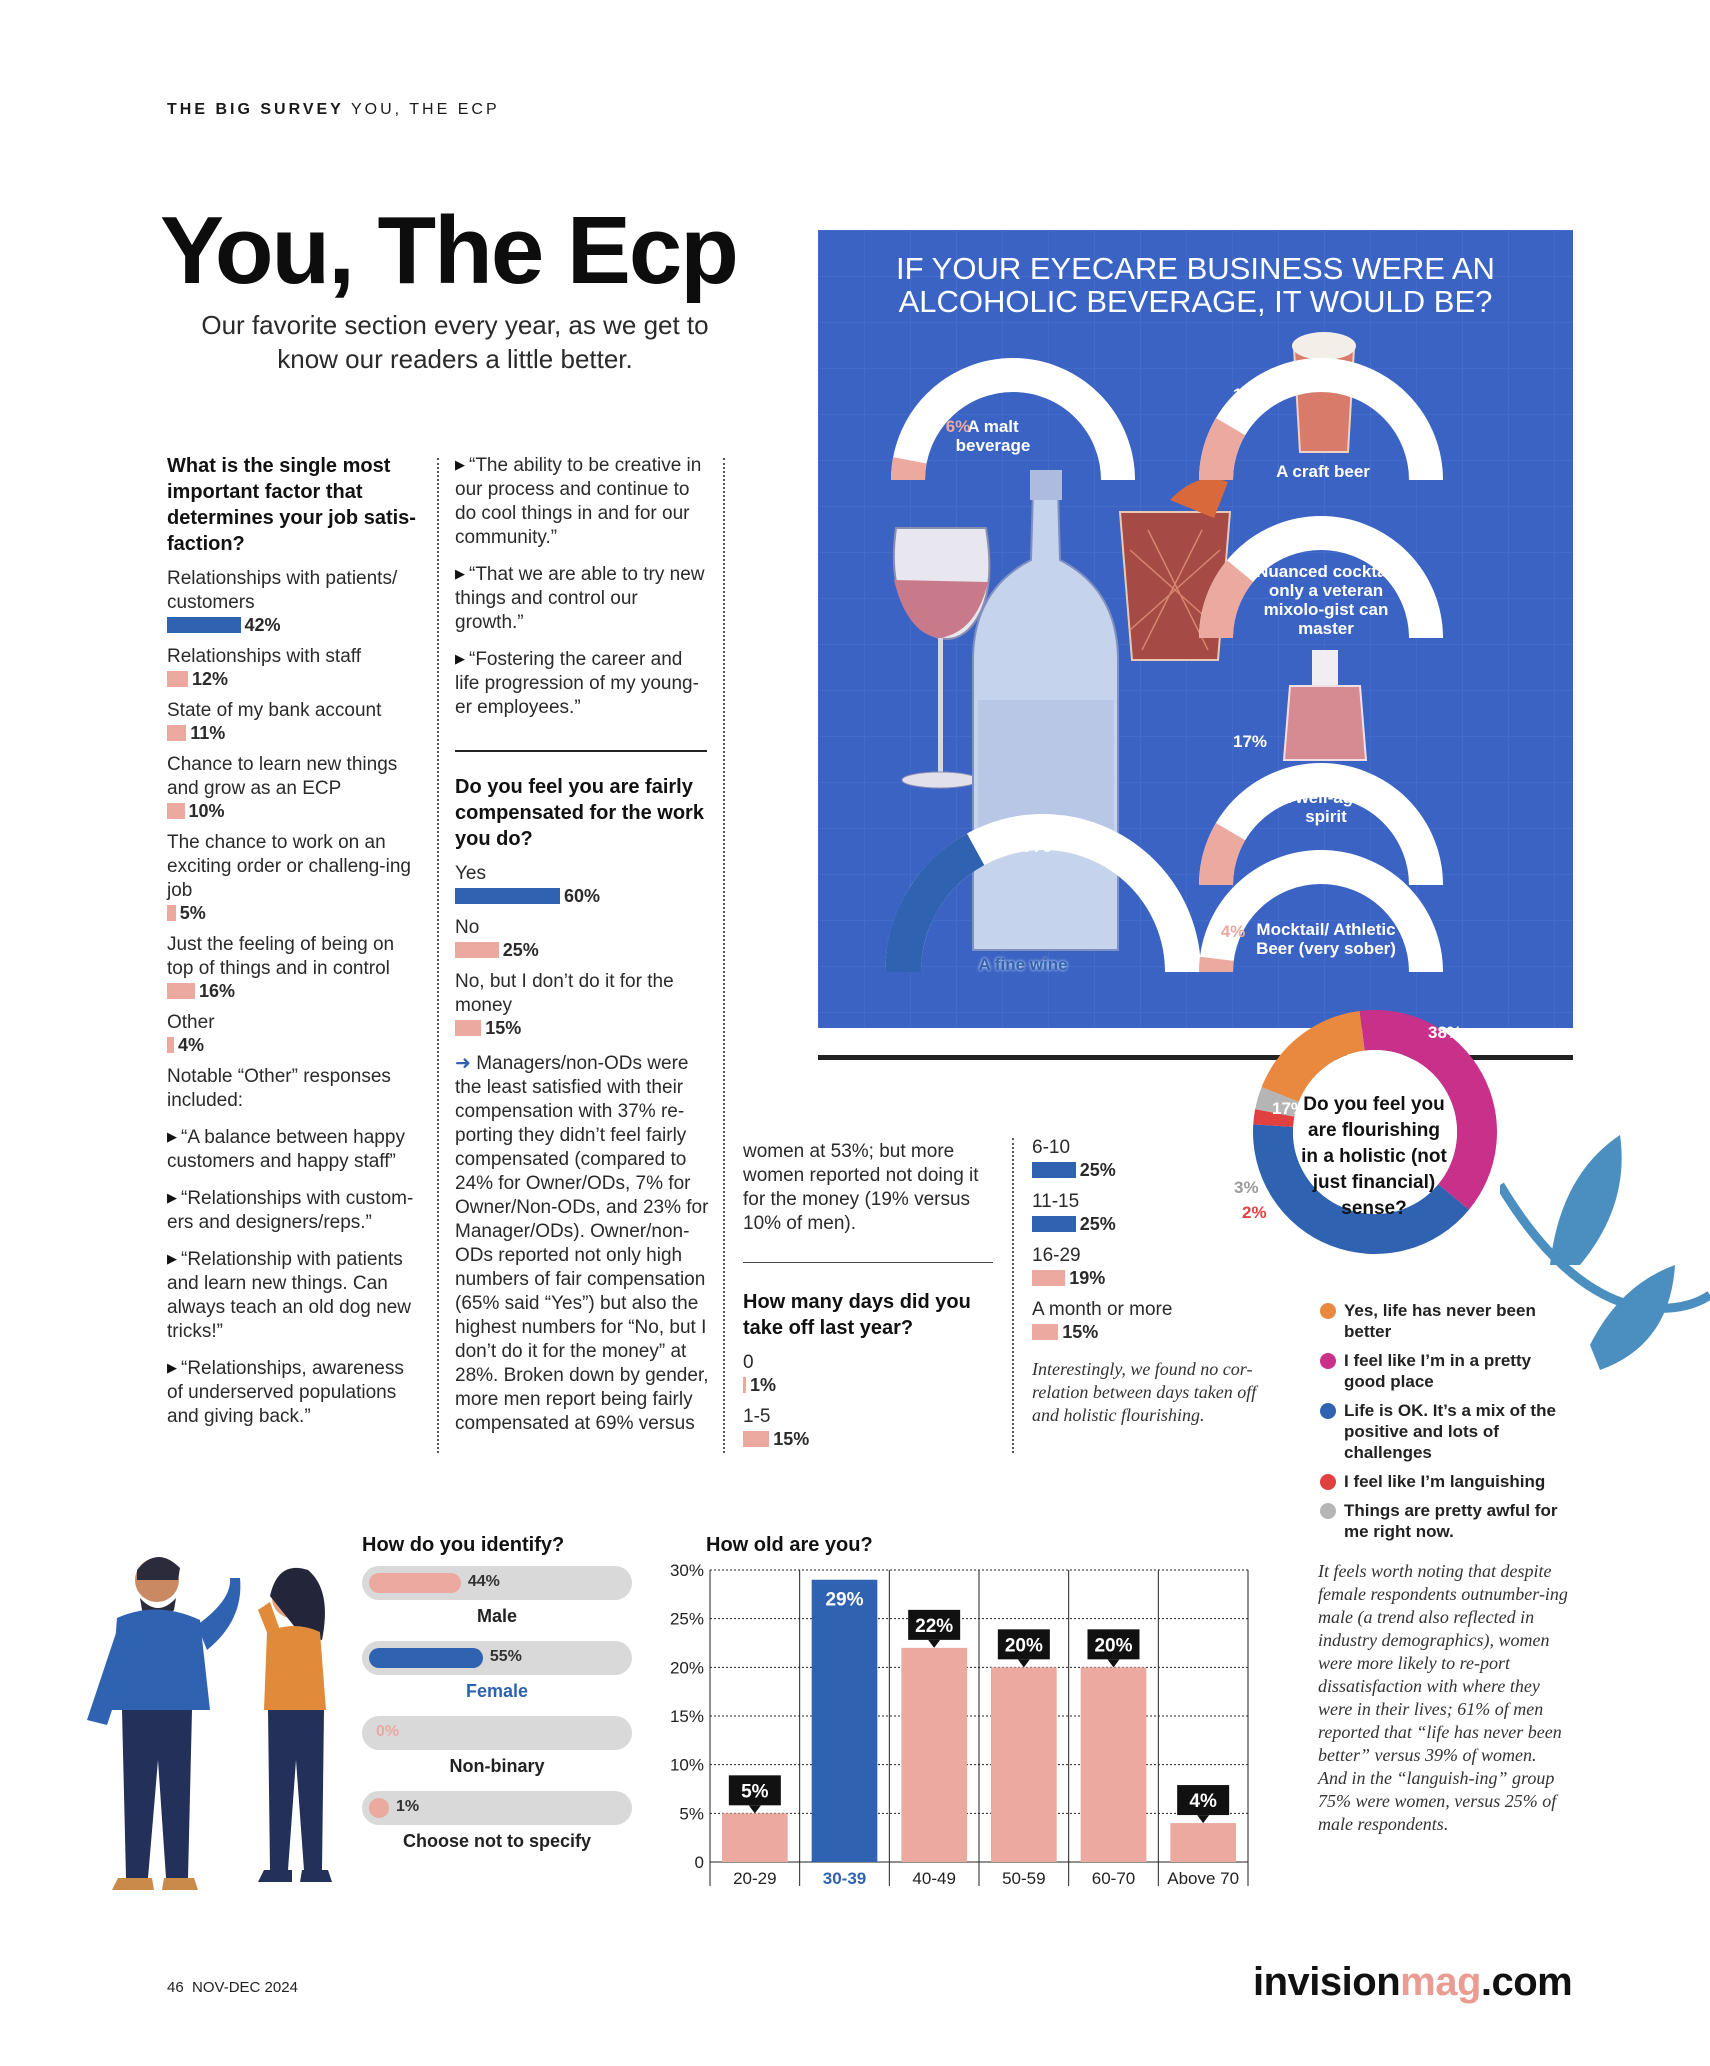 Image resolution: width=1710 pixels, height=2066 pixels. What do you see at coordinates (1024, 1645) in the screenshot?
I see `bar-value-label: 20%` at bounding box center [1024, 1645].